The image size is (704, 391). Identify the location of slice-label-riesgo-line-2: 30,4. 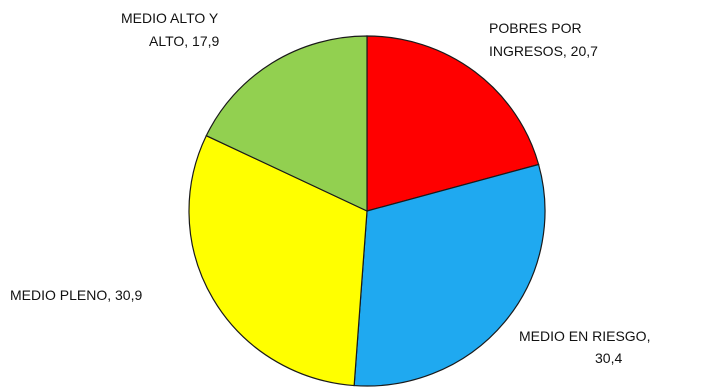
(608, 358).